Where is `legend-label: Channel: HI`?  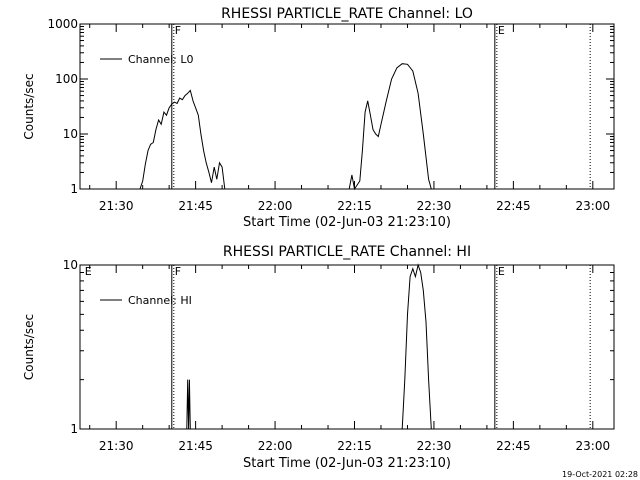 legend-label: Channel: HI is located at coordinates (160, 300).